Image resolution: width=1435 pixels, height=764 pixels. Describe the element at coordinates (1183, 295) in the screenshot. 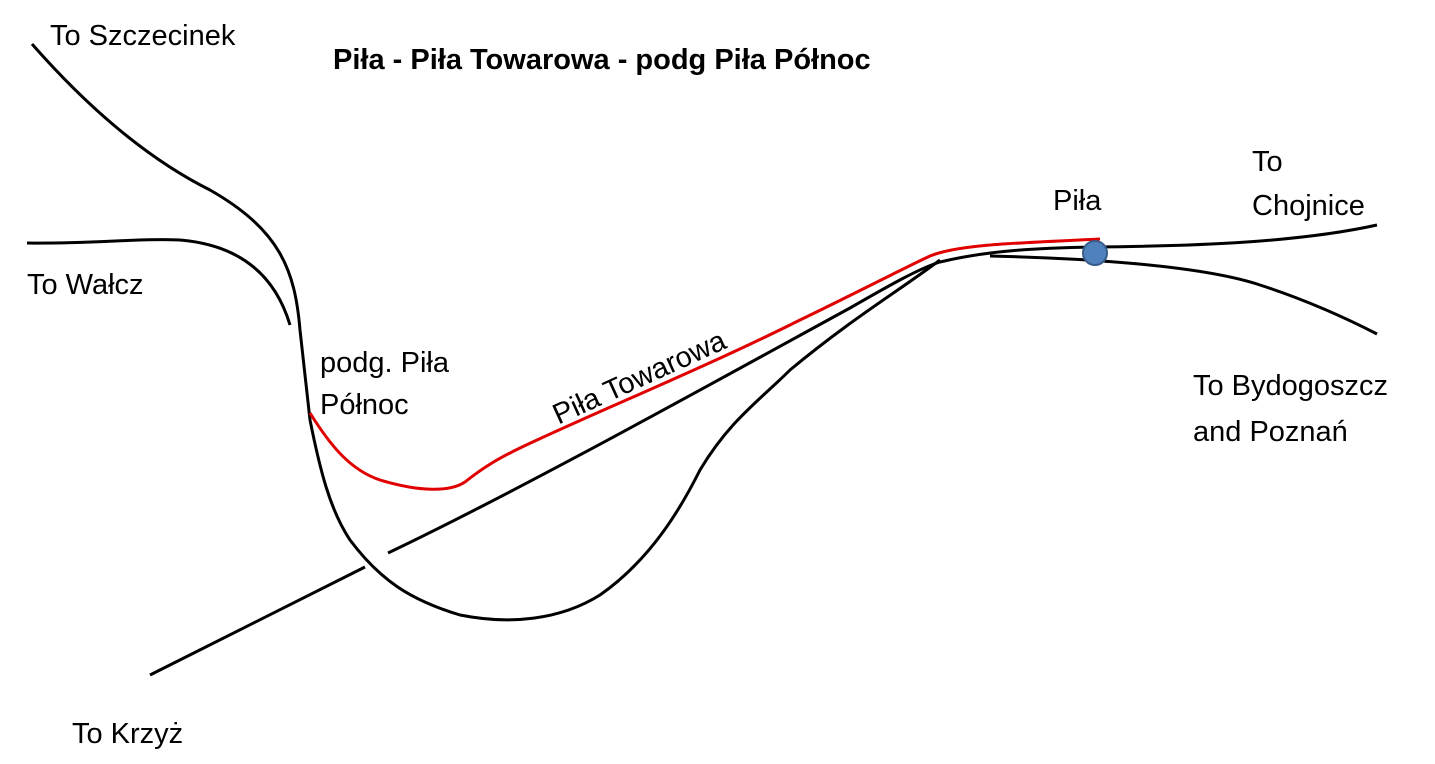

I see `bydgoszcz-line` at that location.